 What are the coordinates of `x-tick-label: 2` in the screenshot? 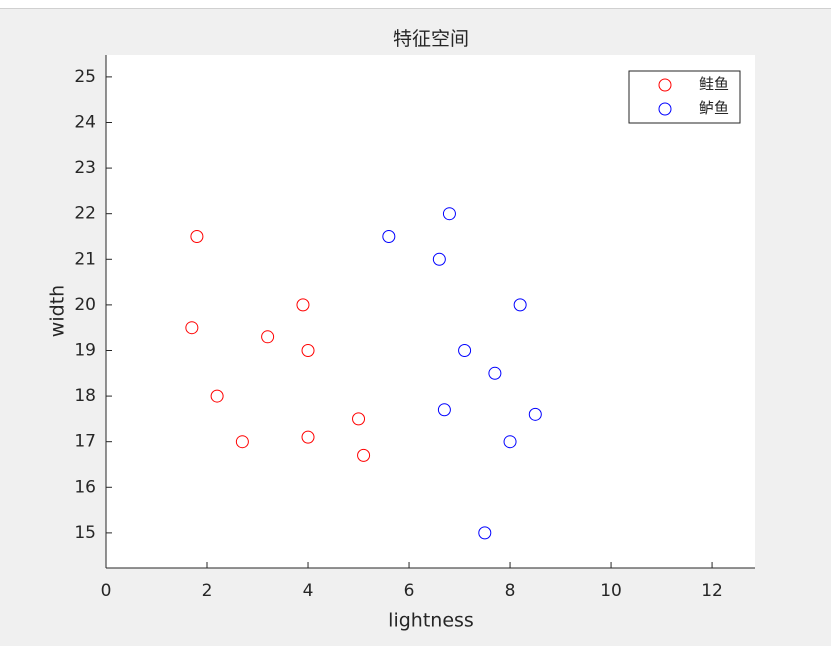 It's located at (207, 591).